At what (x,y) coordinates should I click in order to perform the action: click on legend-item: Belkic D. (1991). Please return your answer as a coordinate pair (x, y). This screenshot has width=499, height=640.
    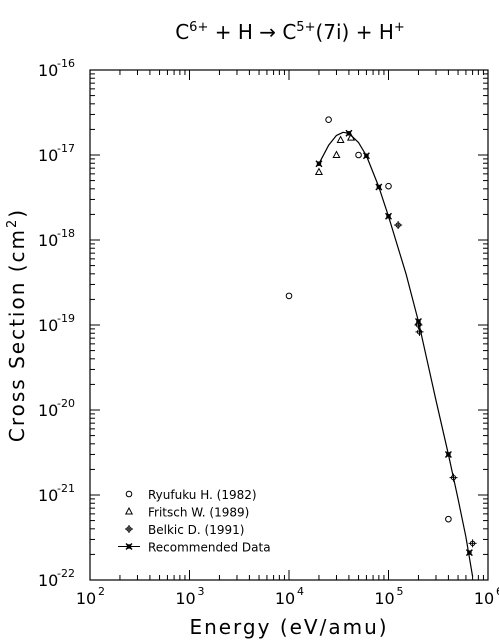
    Looking at the image, I should click on (184, 530).